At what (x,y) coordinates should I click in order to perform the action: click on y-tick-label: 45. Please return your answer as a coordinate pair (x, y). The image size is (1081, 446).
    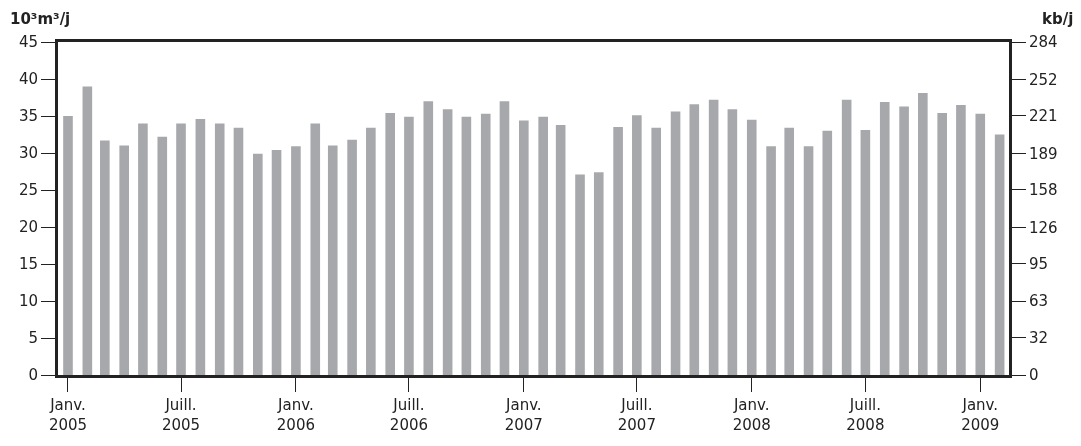
    Looking at the image, I should click on (28, 42).